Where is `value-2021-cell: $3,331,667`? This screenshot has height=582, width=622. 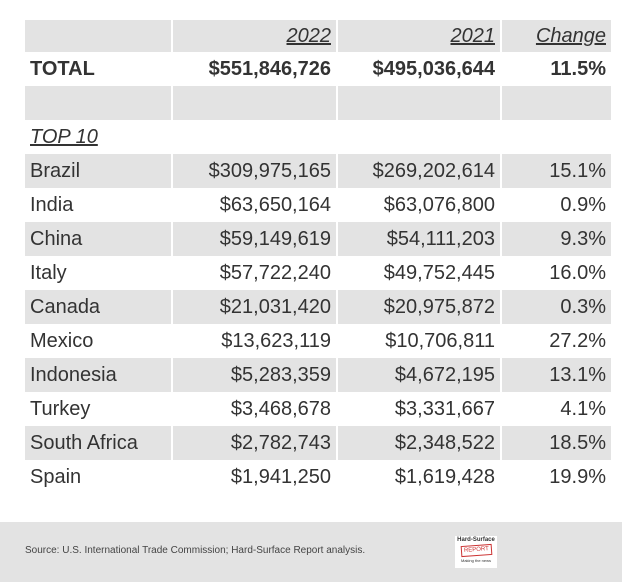 value-2021-cell: $3,331,667 is located at coordinates (418, 409).